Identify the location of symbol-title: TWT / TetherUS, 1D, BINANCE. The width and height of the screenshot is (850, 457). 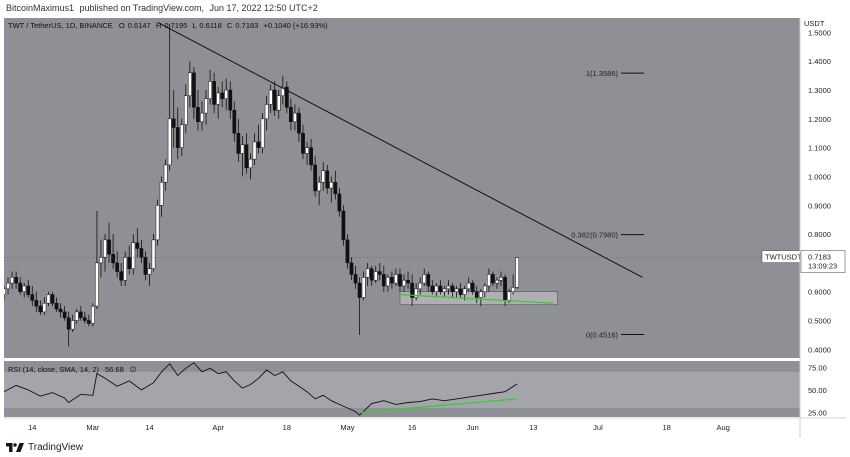
(60, 25).